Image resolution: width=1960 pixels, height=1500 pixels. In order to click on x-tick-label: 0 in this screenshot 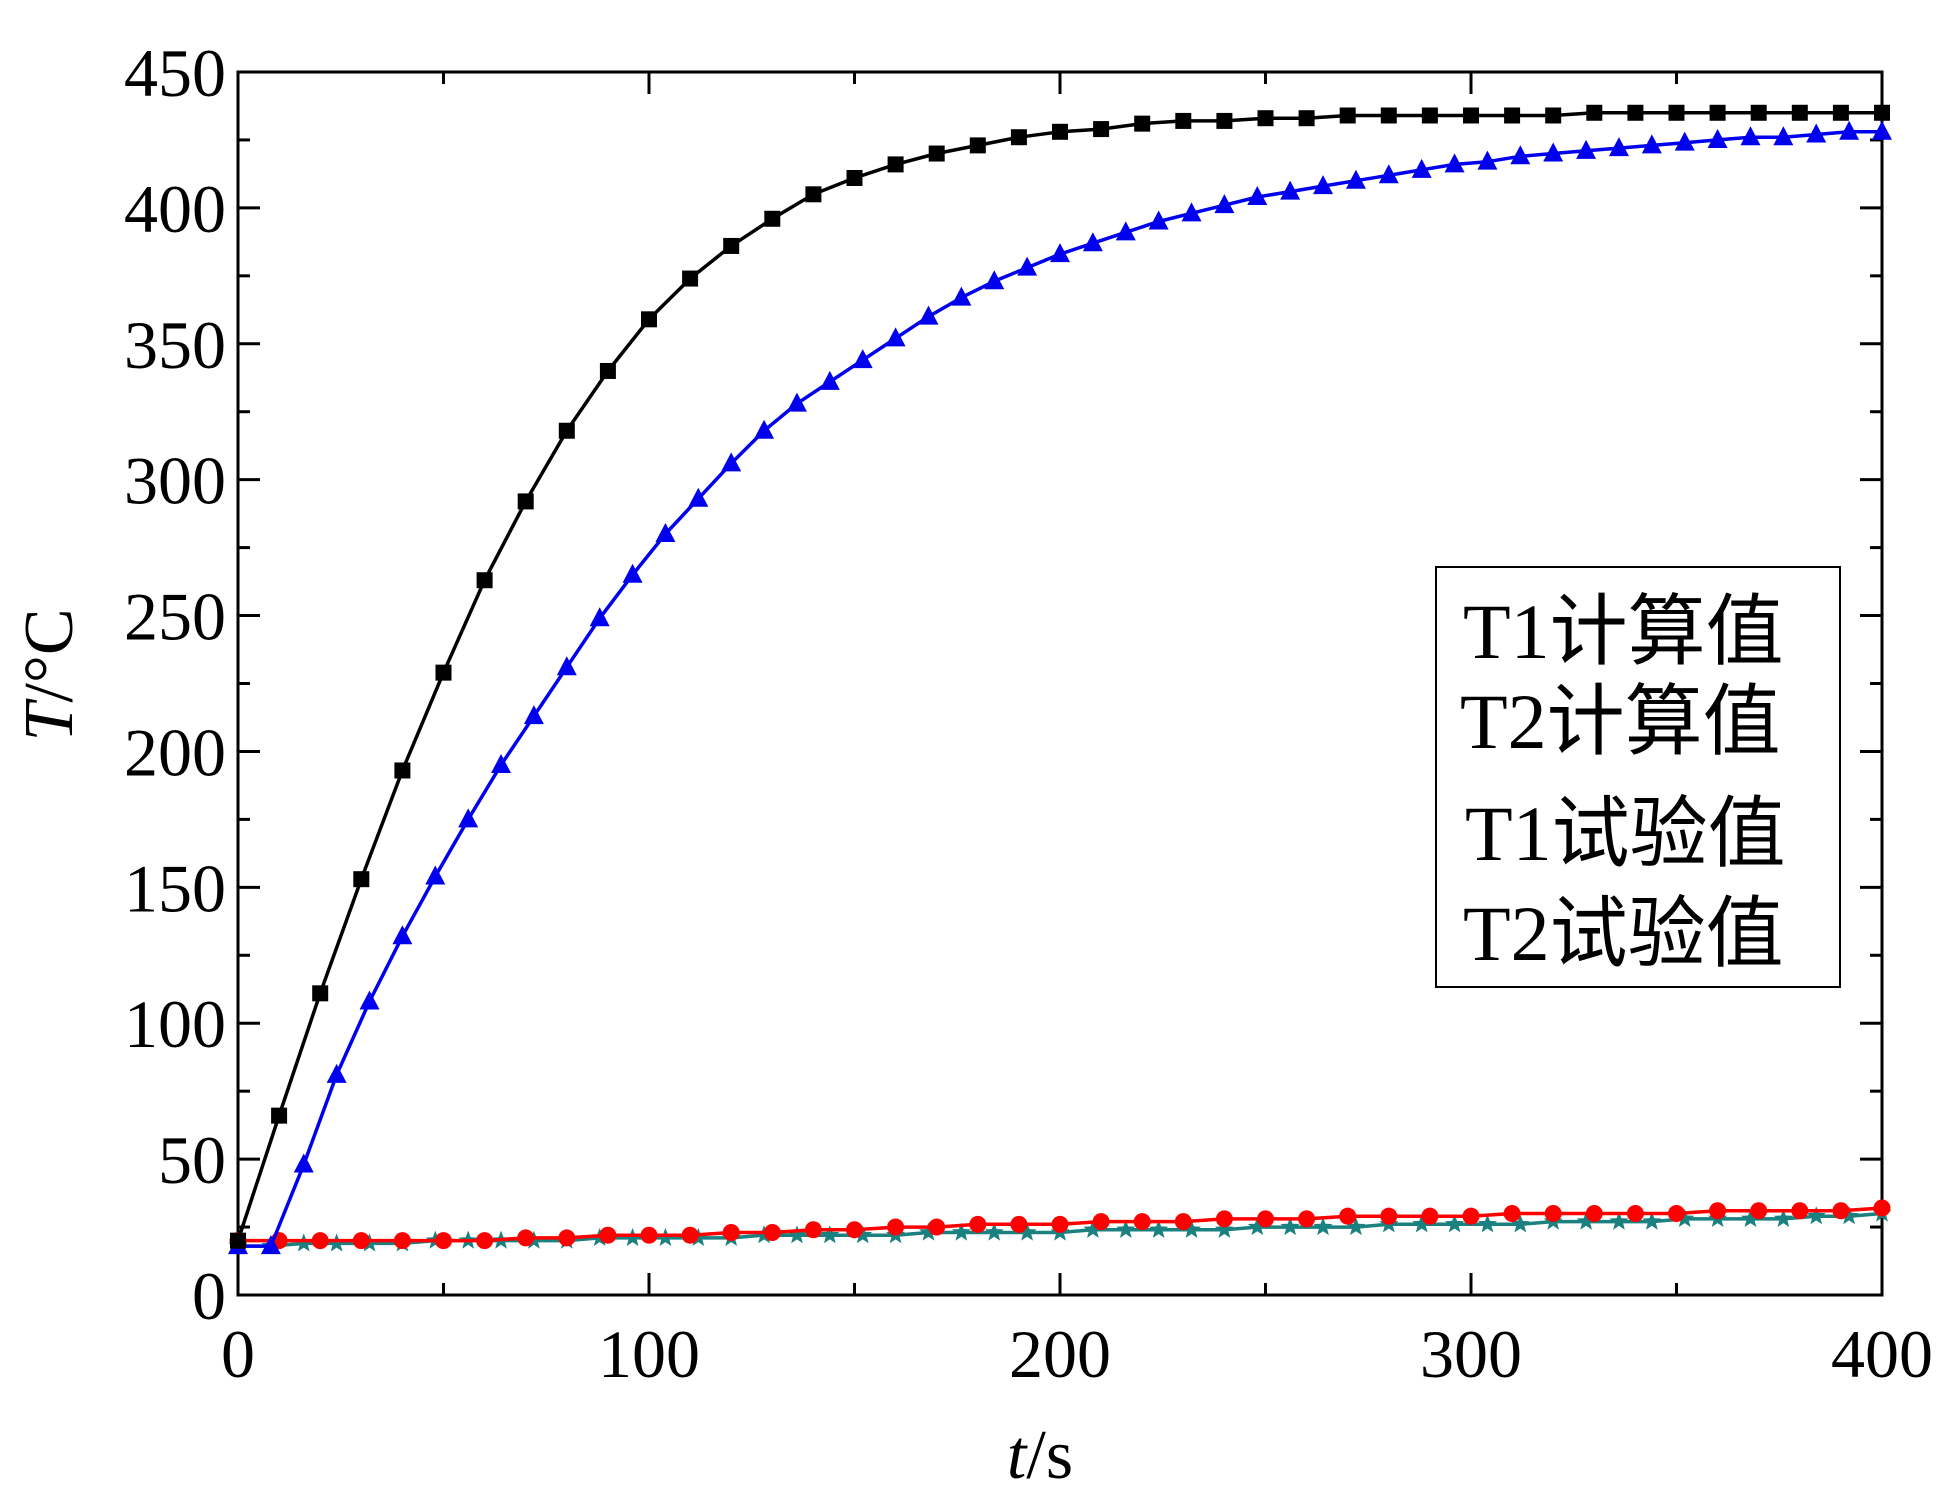, I will do `click(238, 1354)`.